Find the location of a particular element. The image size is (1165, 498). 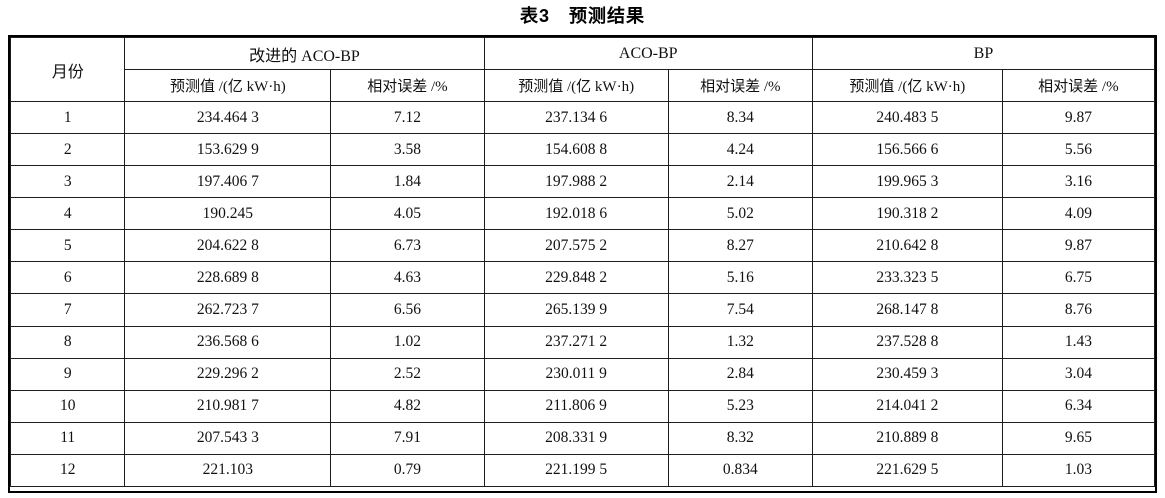

table-row: 6 228.689 8 4.63 229.848 2 5.16 233.323 5 6.75 is located at coordinates (582, 278).